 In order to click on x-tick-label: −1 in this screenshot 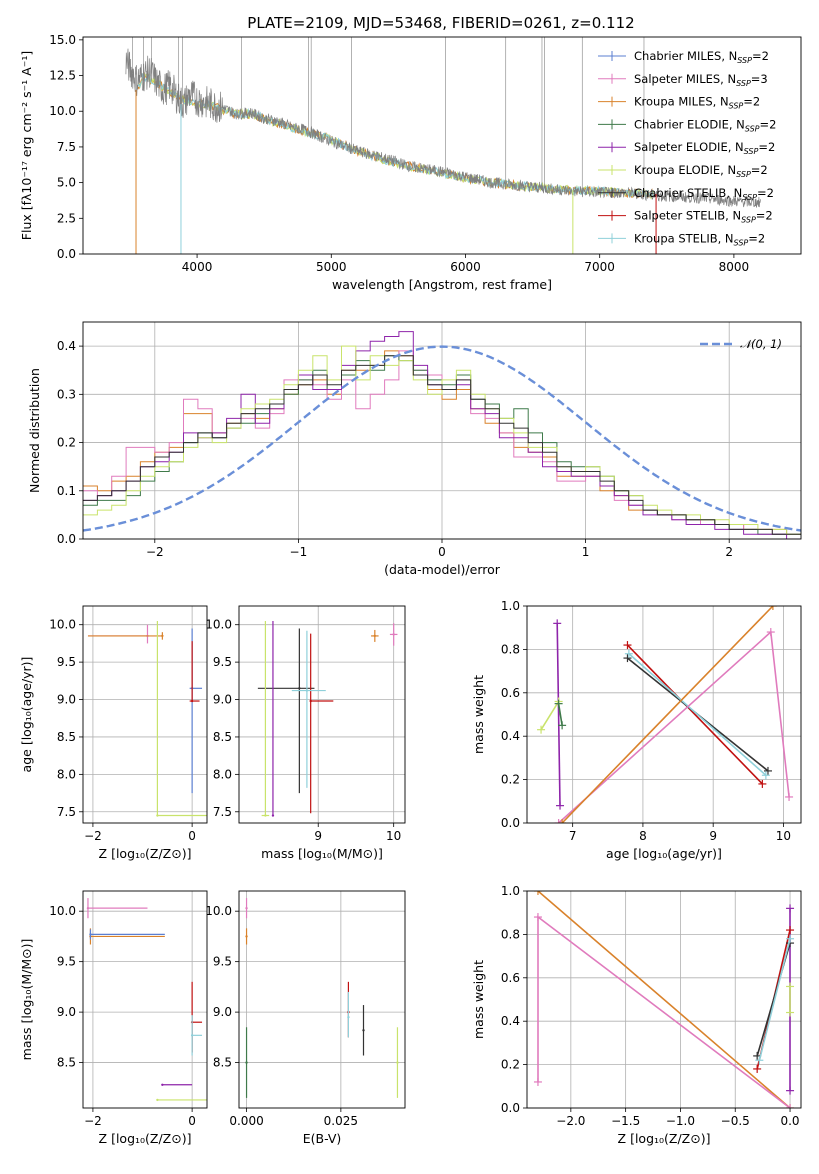, I will do `click(299, 552)`.